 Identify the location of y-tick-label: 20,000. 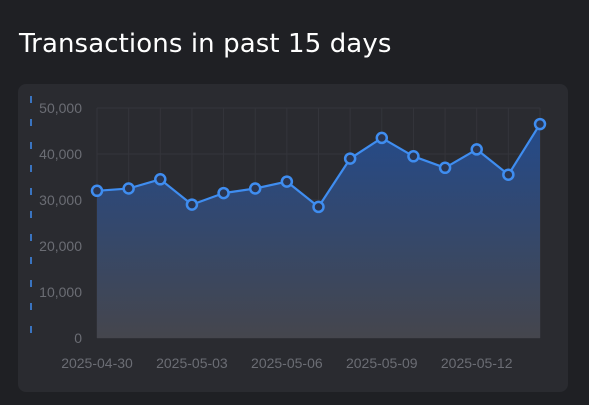
(60, 246).